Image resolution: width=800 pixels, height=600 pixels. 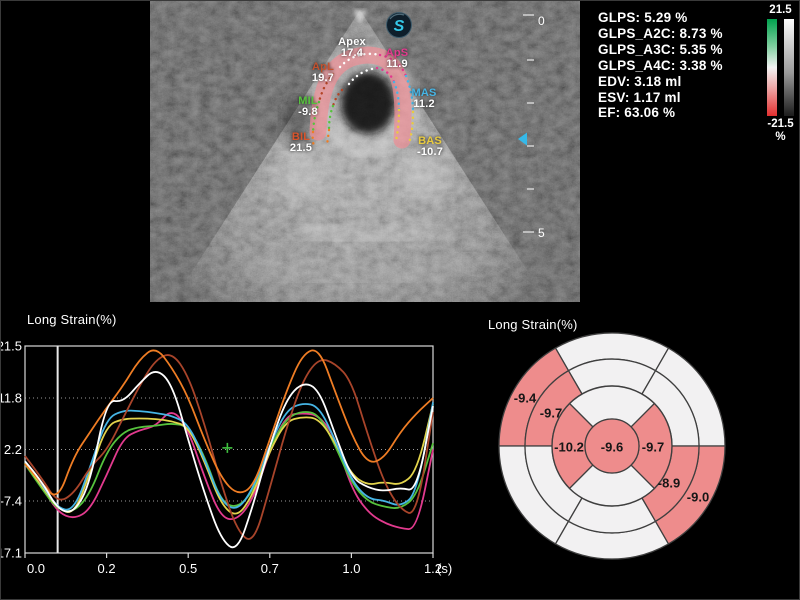 I want to click on segment-name: ApL, so click(x=323, y=67).